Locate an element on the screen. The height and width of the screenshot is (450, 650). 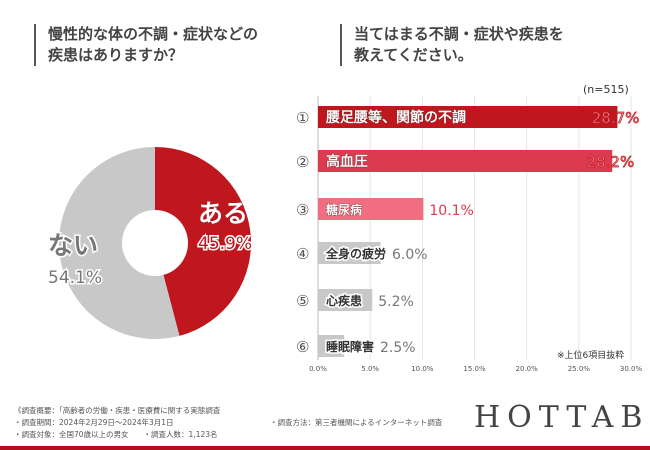
rank-marker: ② is located at coordinates (302, 162).